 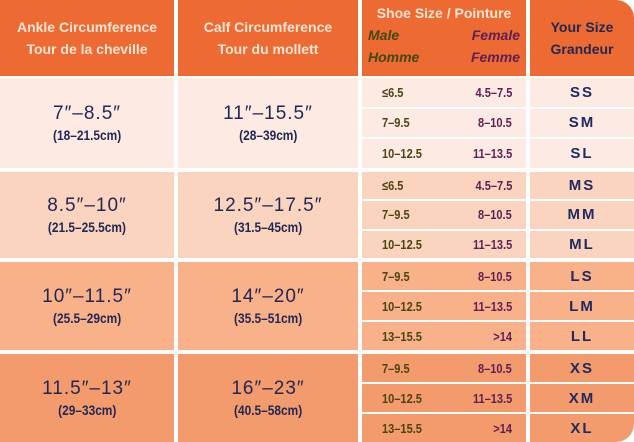 I want to click on calf-inches: 16″–23″, so click(x=268, y=388).